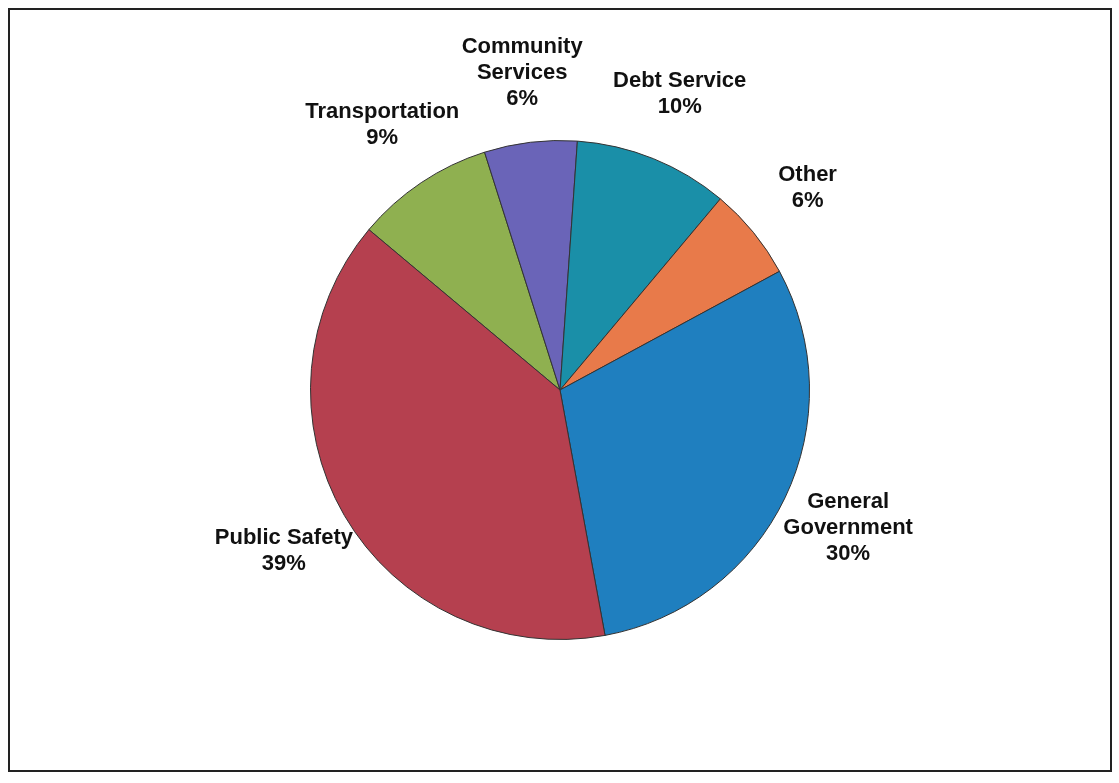 The image size is (1119, 783). Describe the element at coordinates (680, 79) in the screenshot. I see `slice-label: Debt Service` at that location.